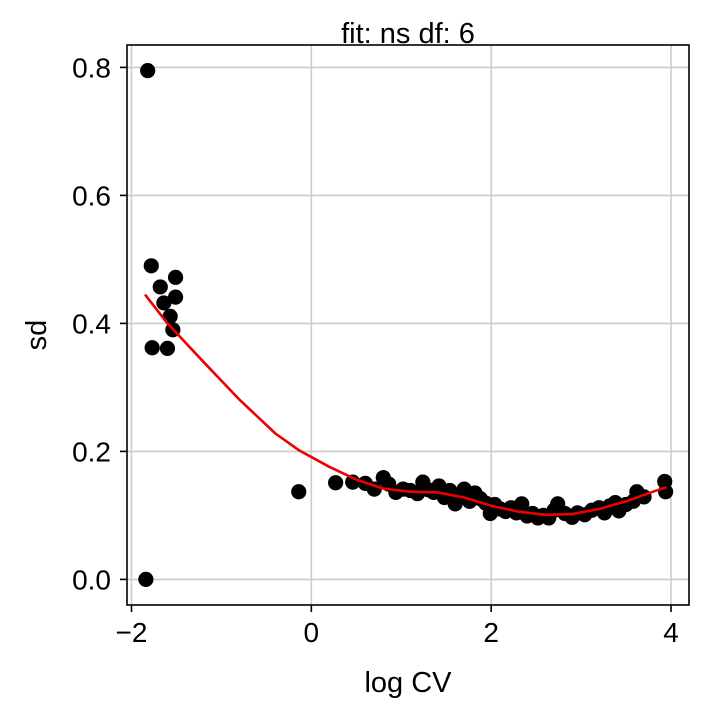 The width and height of the screenshot is (706, 717). Describe the element at coordinates (91, 451) in the screenshot. I see `y-tick-label-1: 0.2` at that location.